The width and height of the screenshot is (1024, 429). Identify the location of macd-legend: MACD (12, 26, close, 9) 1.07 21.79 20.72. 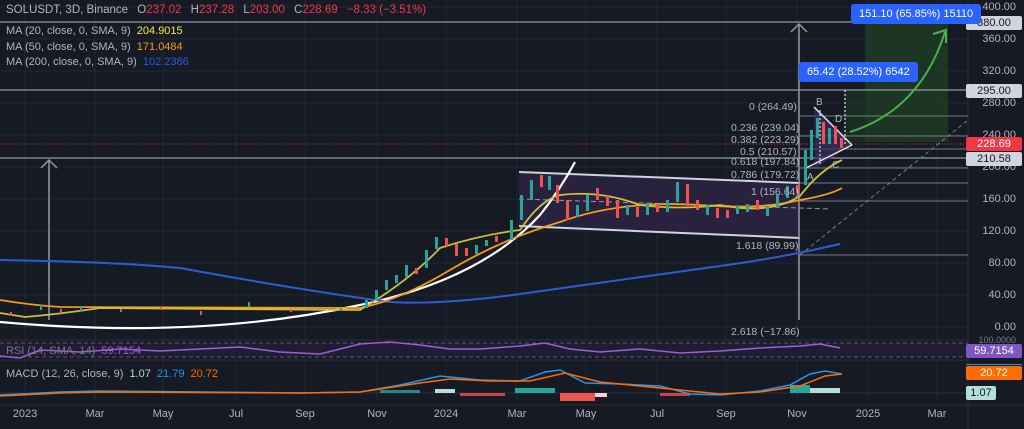
(112, 374).